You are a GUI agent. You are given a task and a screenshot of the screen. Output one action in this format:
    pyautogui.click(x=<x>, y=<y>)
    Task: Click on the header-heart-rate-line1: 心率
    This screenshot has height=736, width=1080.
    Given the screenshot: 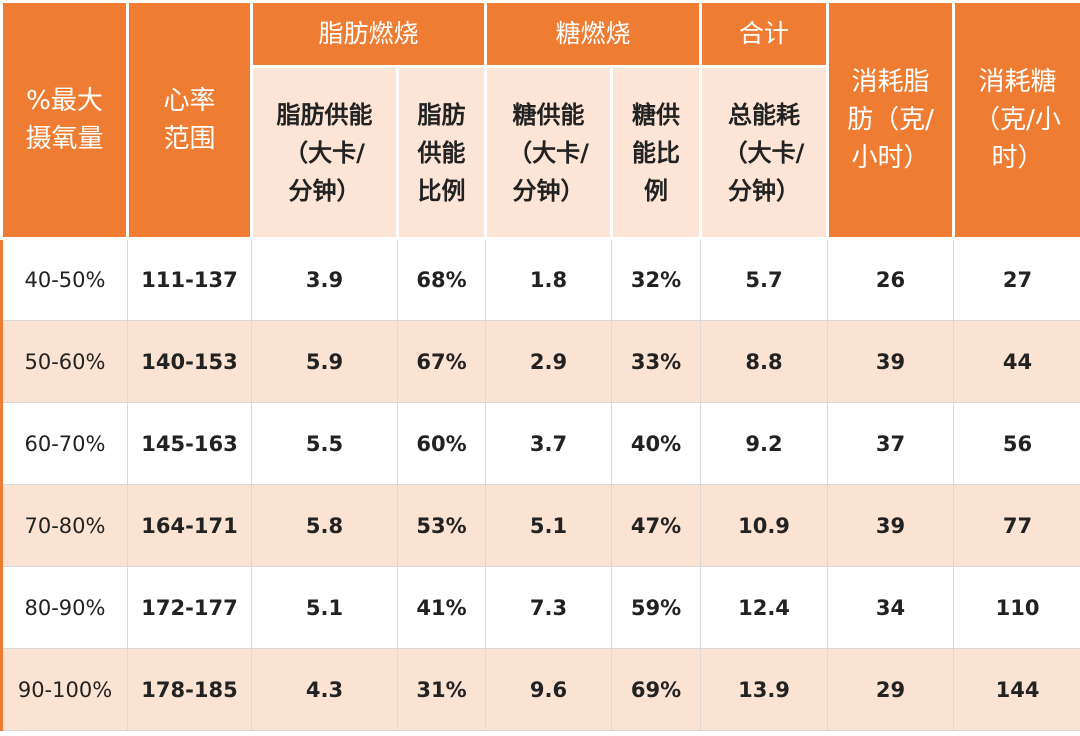 What is the action you would take?
    pyautogui.click(x=189, y=101)
    